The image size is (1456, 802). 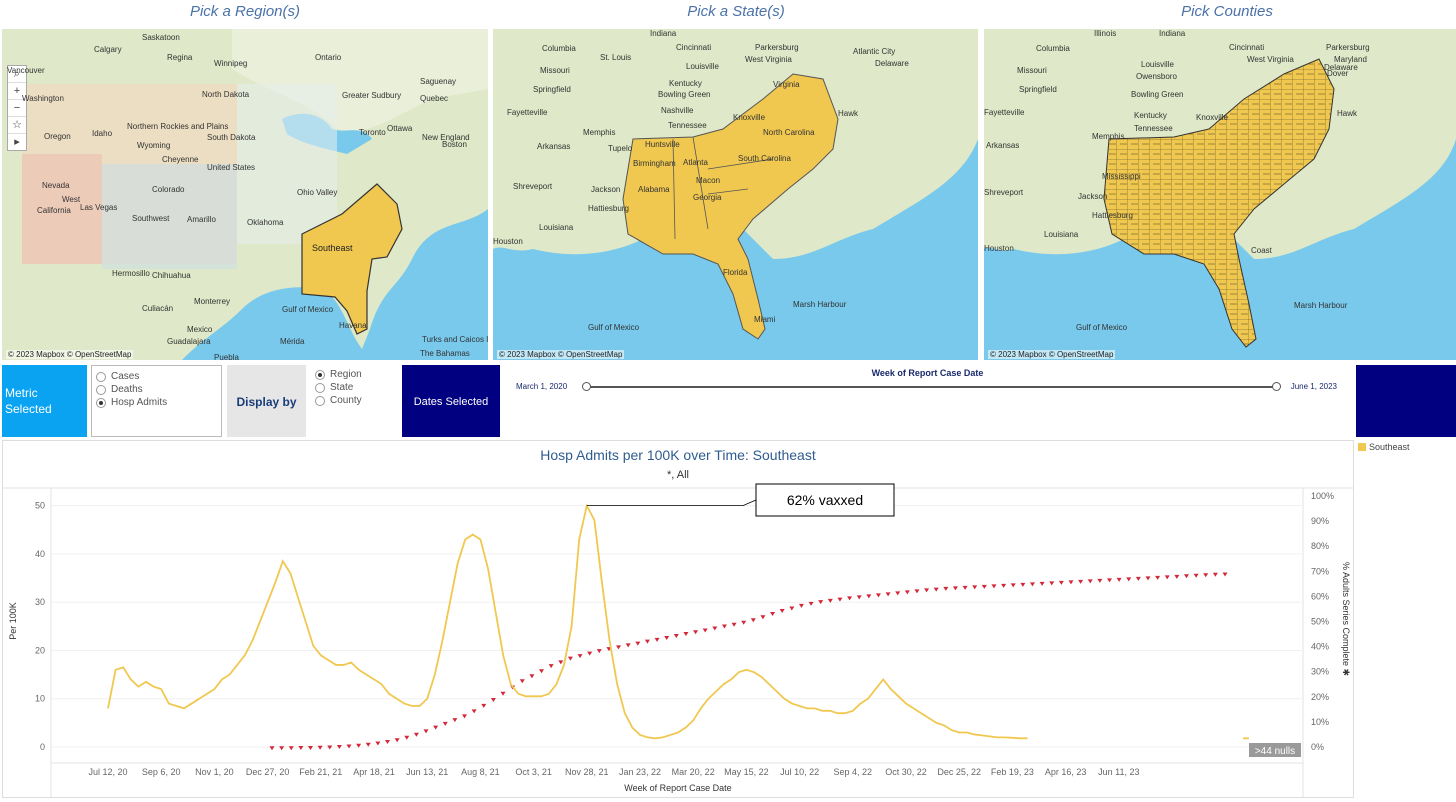 I want to click on region-map-canvas, so click(x=245, y=194).